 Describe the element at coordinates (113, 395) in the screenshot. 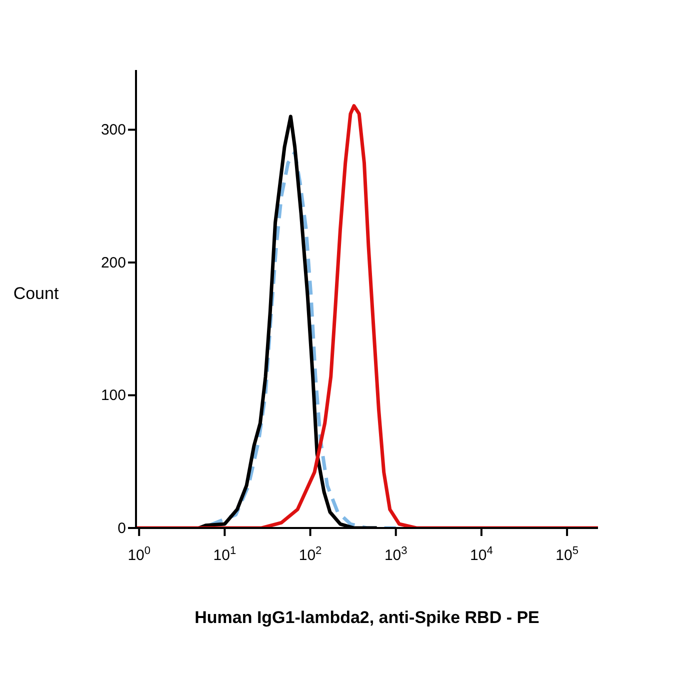

I see `y-tick-label: 100` at that location.